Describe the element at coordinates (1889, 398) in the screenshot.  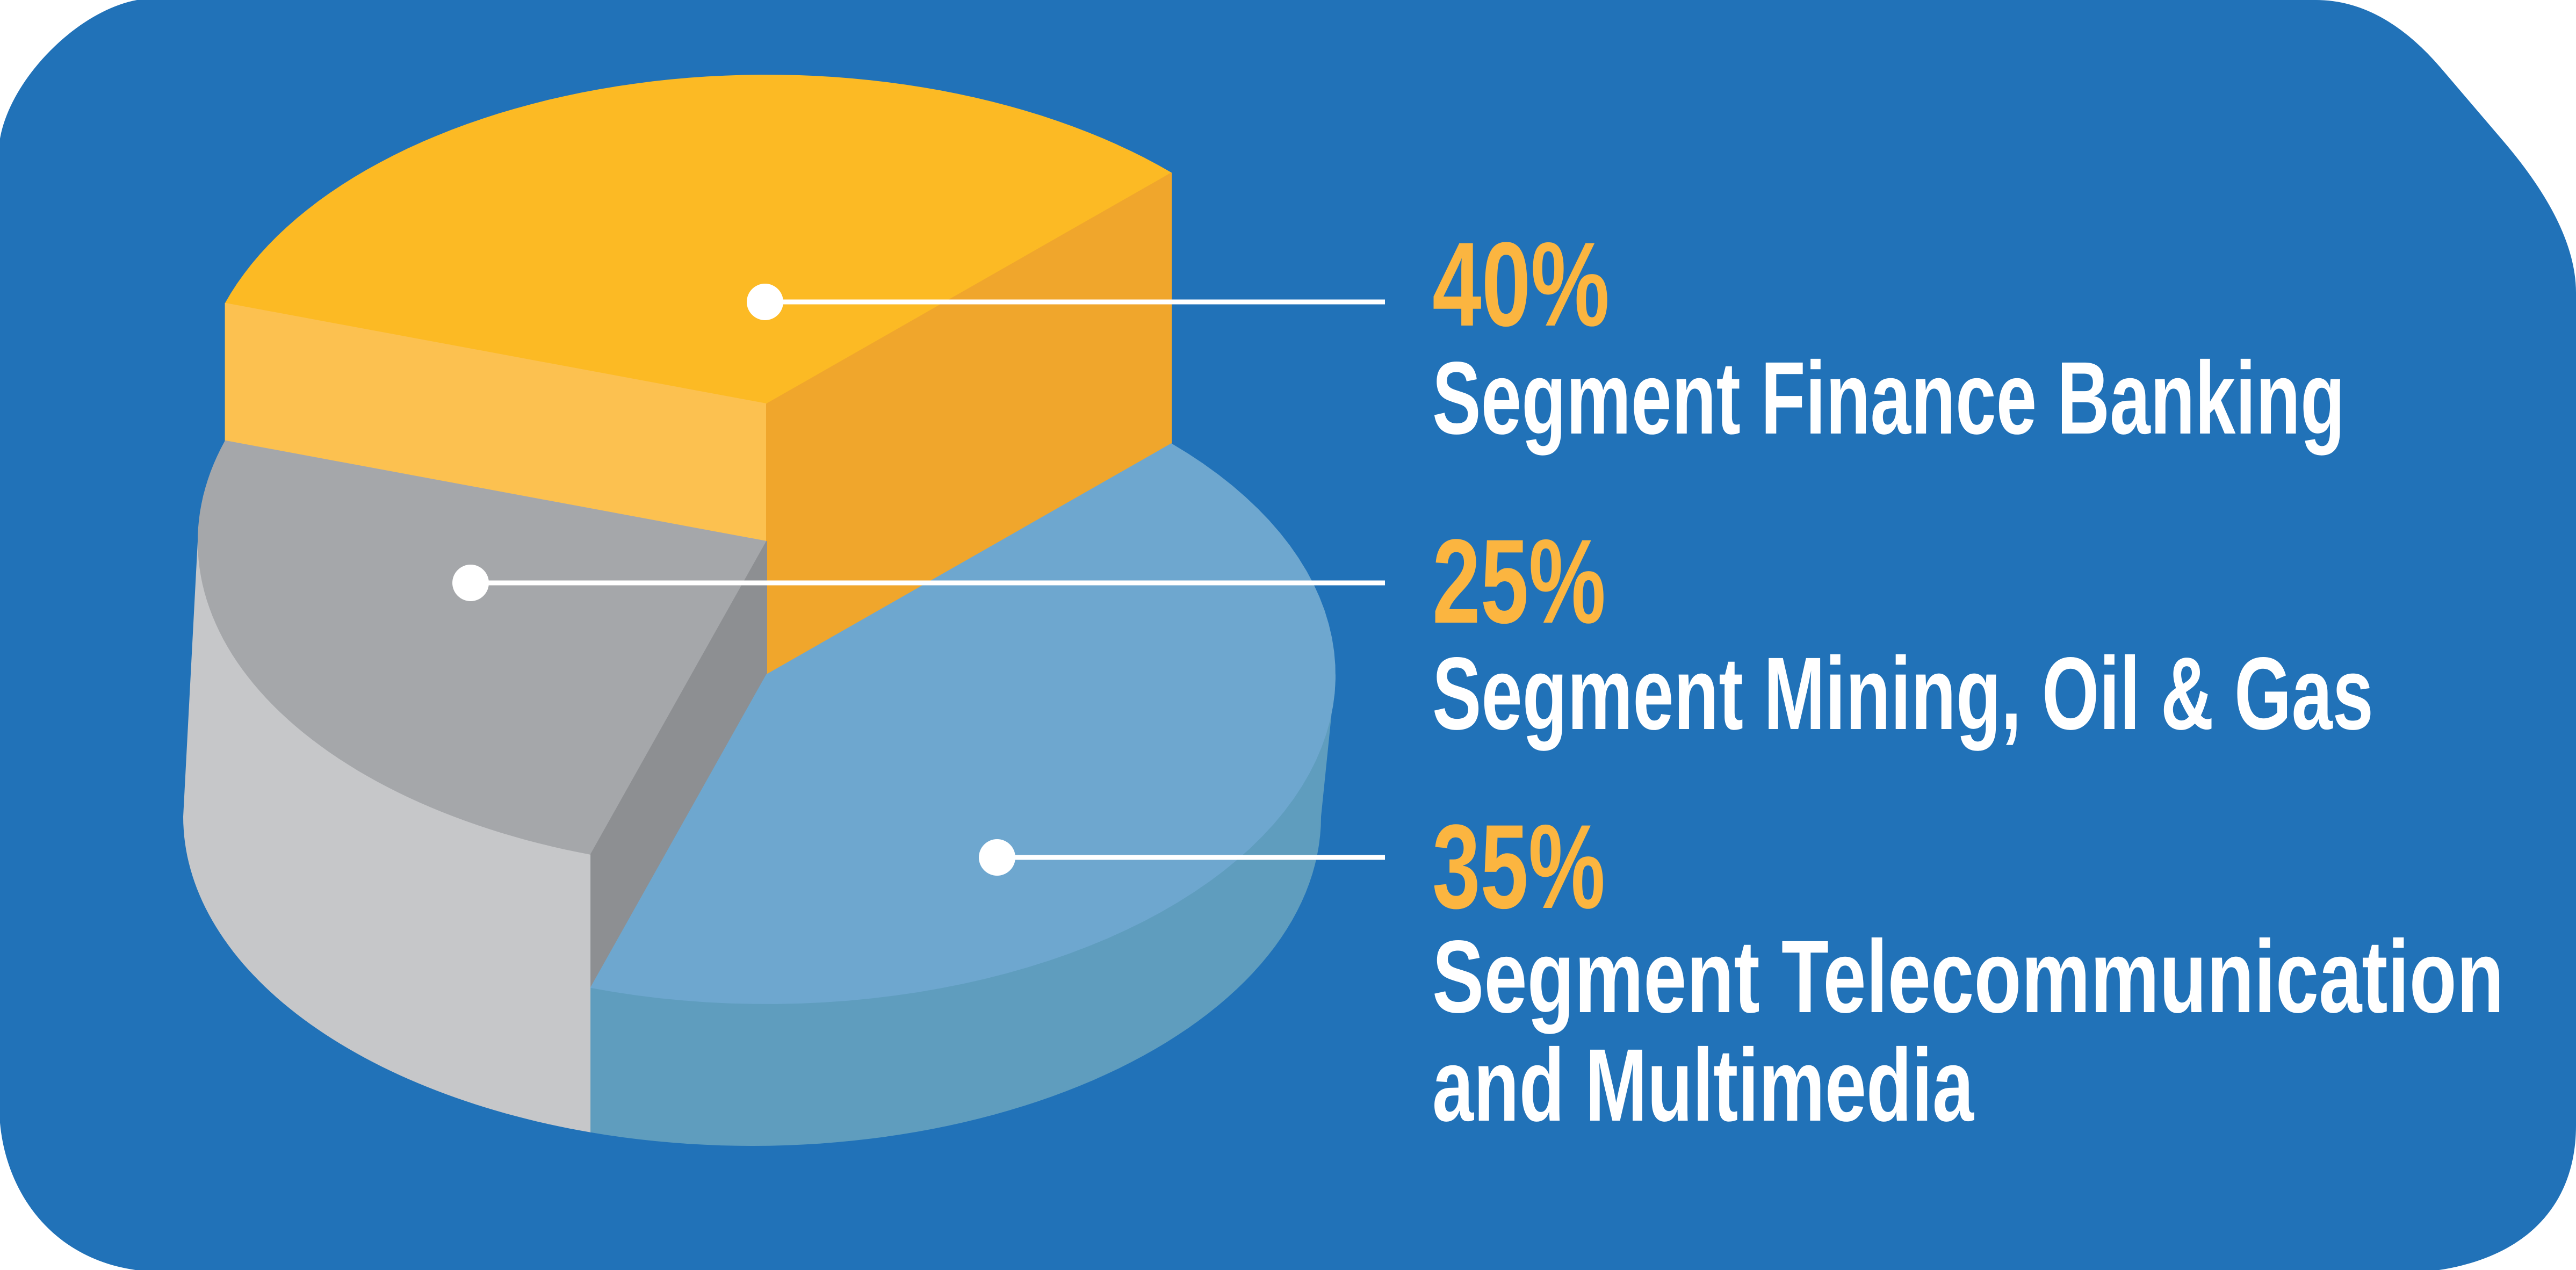
I see `svg-text: Segment Finance Banking` at that location.